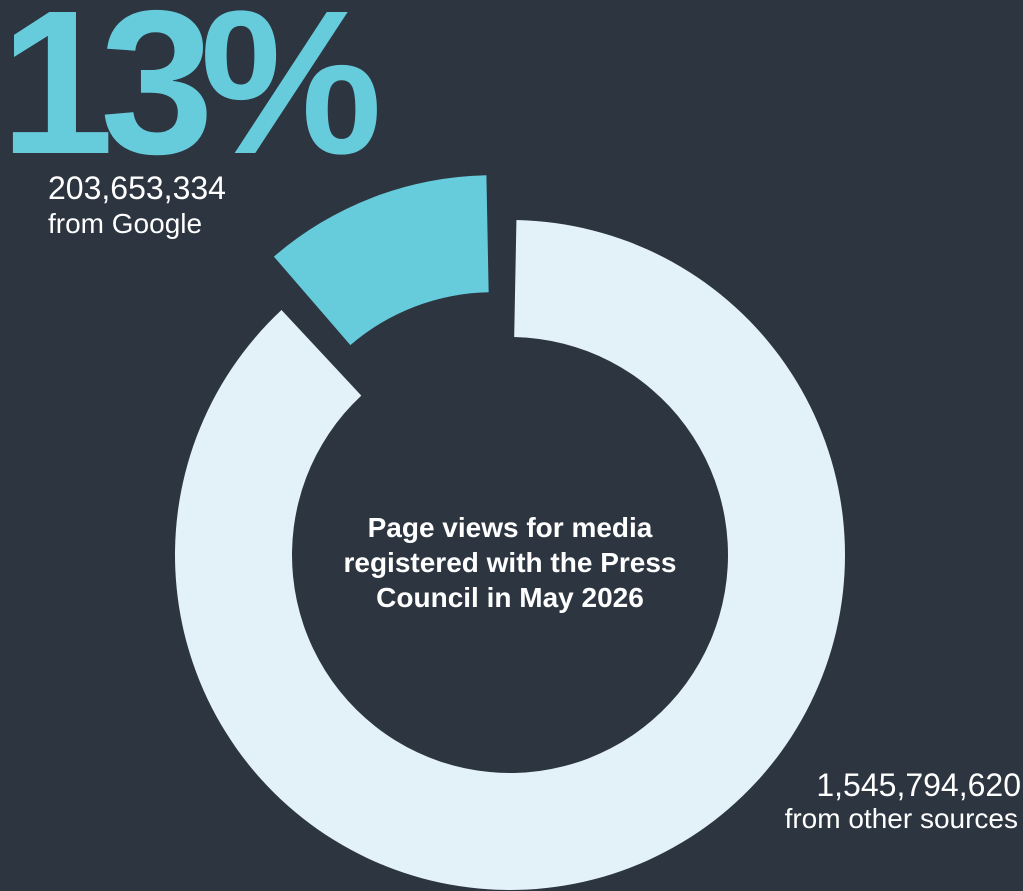  Describe the element at coordinates (191, 98) in the screenshot. I see `headline-percent: 13%` at that location.